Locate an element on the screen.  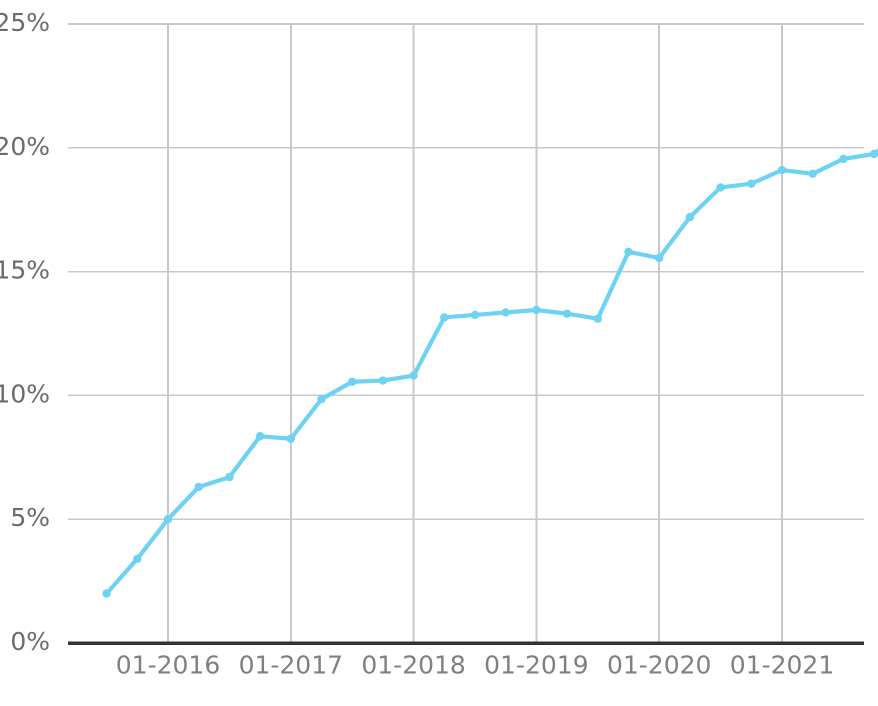
data-point-marker: 2021-04: 18.95% is located at coordinates (812, 173).